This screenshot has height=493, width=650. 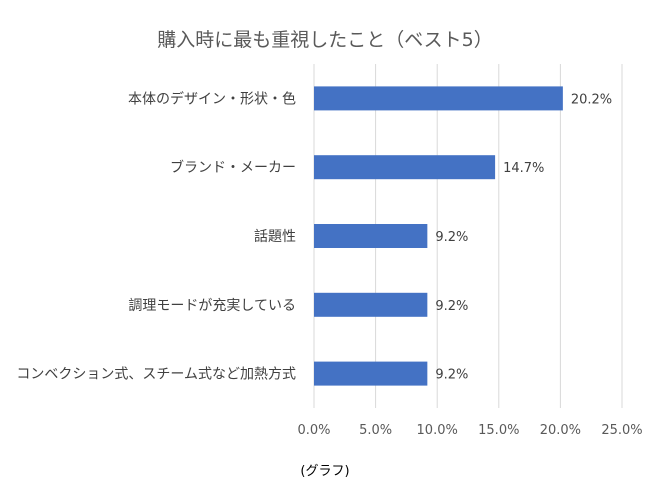 What do you see at coordinates (437, 430) in the screenshot?
I see `x-tick-label: 10.0%` at bounding box center [437, 430].